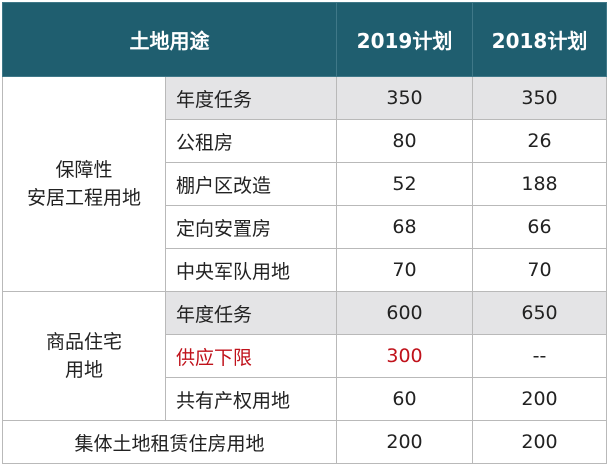  Describe the element at coordinates (84, 356) in the screenshot. I see `group-label: 商品住宅 用地` at that location.